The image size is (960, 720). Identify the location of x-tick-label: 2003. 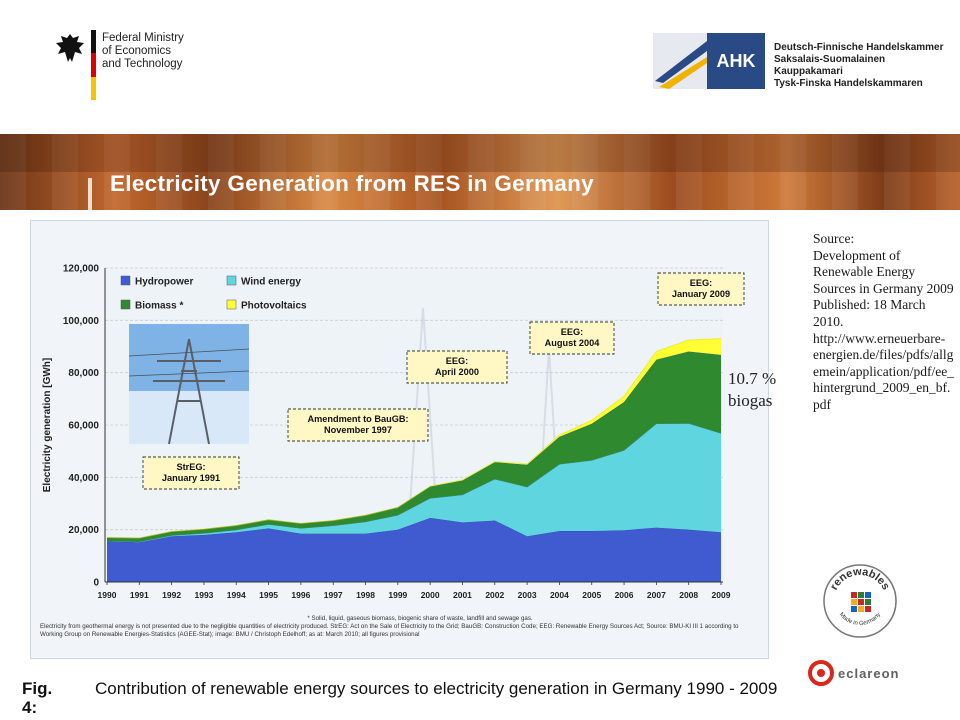
(527, 595).